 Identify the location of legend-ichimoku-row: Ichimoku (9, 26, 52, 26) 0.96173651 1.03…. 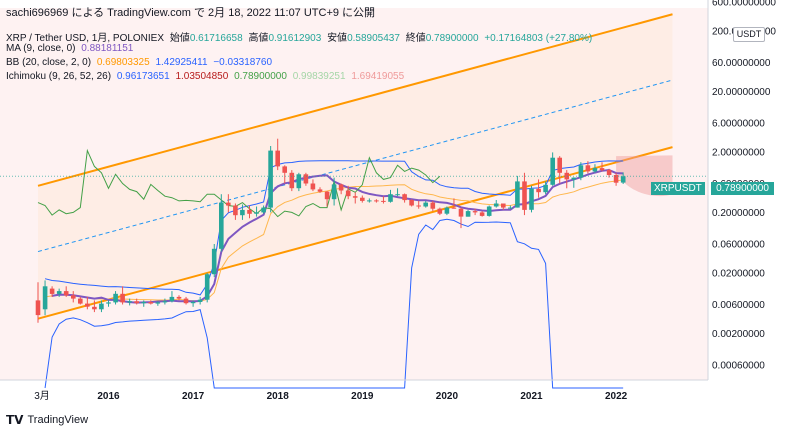
(206, 76).